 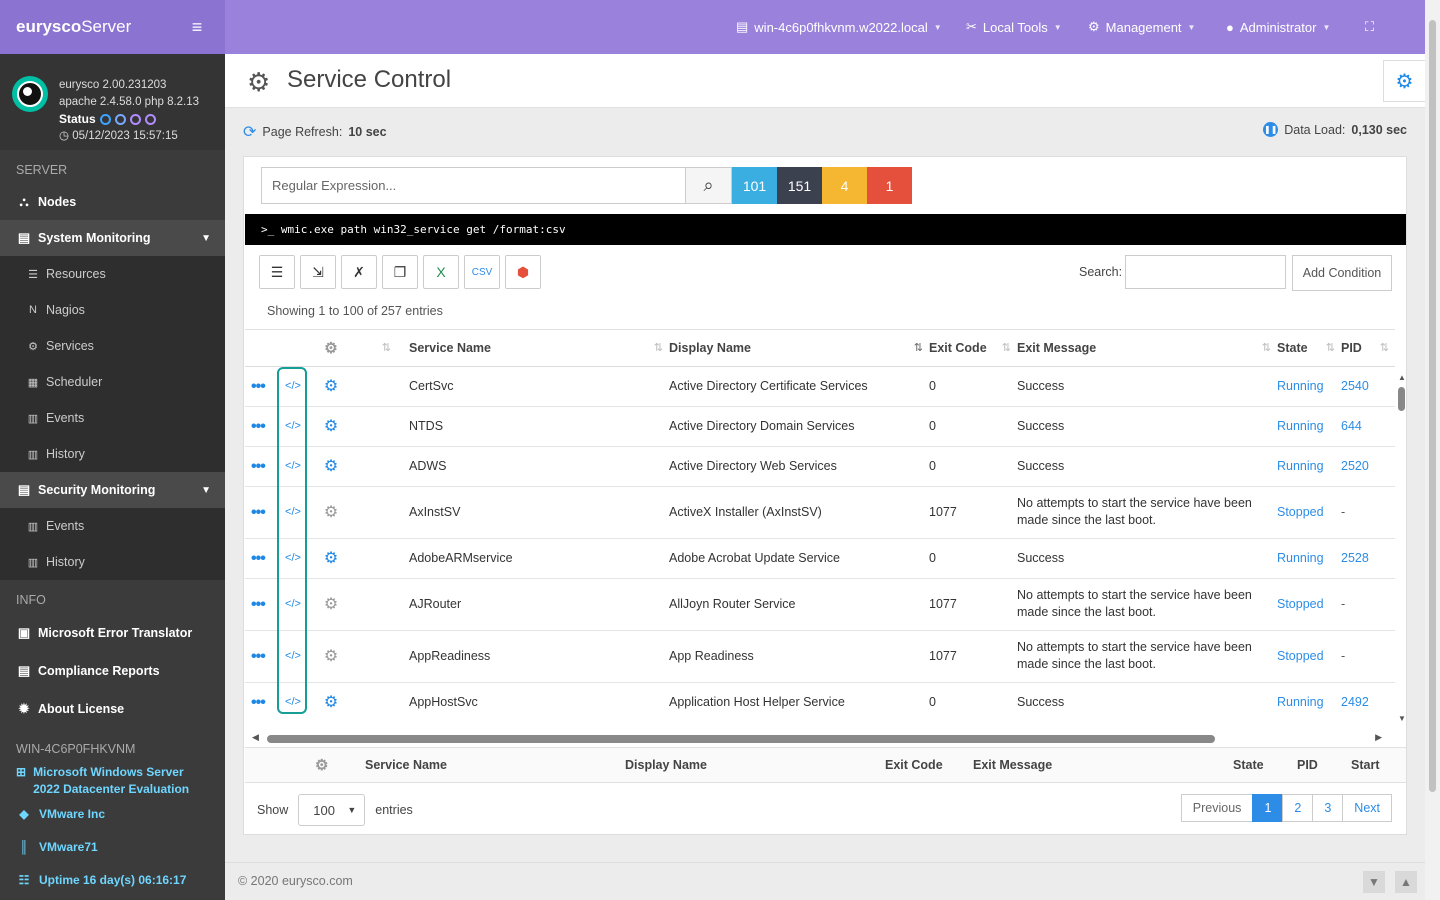 What do you see at coordinates (112, 238) in the screenshot?
I see `sidebar-item-system-monitoring: ▤ System Monitoring ▼` at bounding box center [112, 238].